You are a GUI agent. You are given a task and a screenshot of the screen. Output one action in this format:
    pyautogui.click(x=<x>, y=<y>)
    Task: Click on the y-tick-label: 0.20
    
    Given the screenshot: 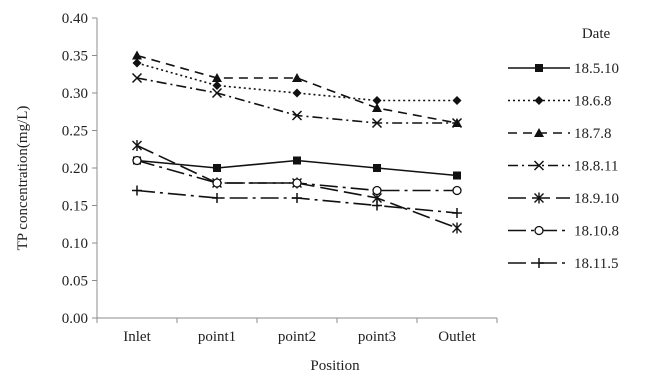 What is the action you would take?
    pyautogui.click(x=75, y=169)
    